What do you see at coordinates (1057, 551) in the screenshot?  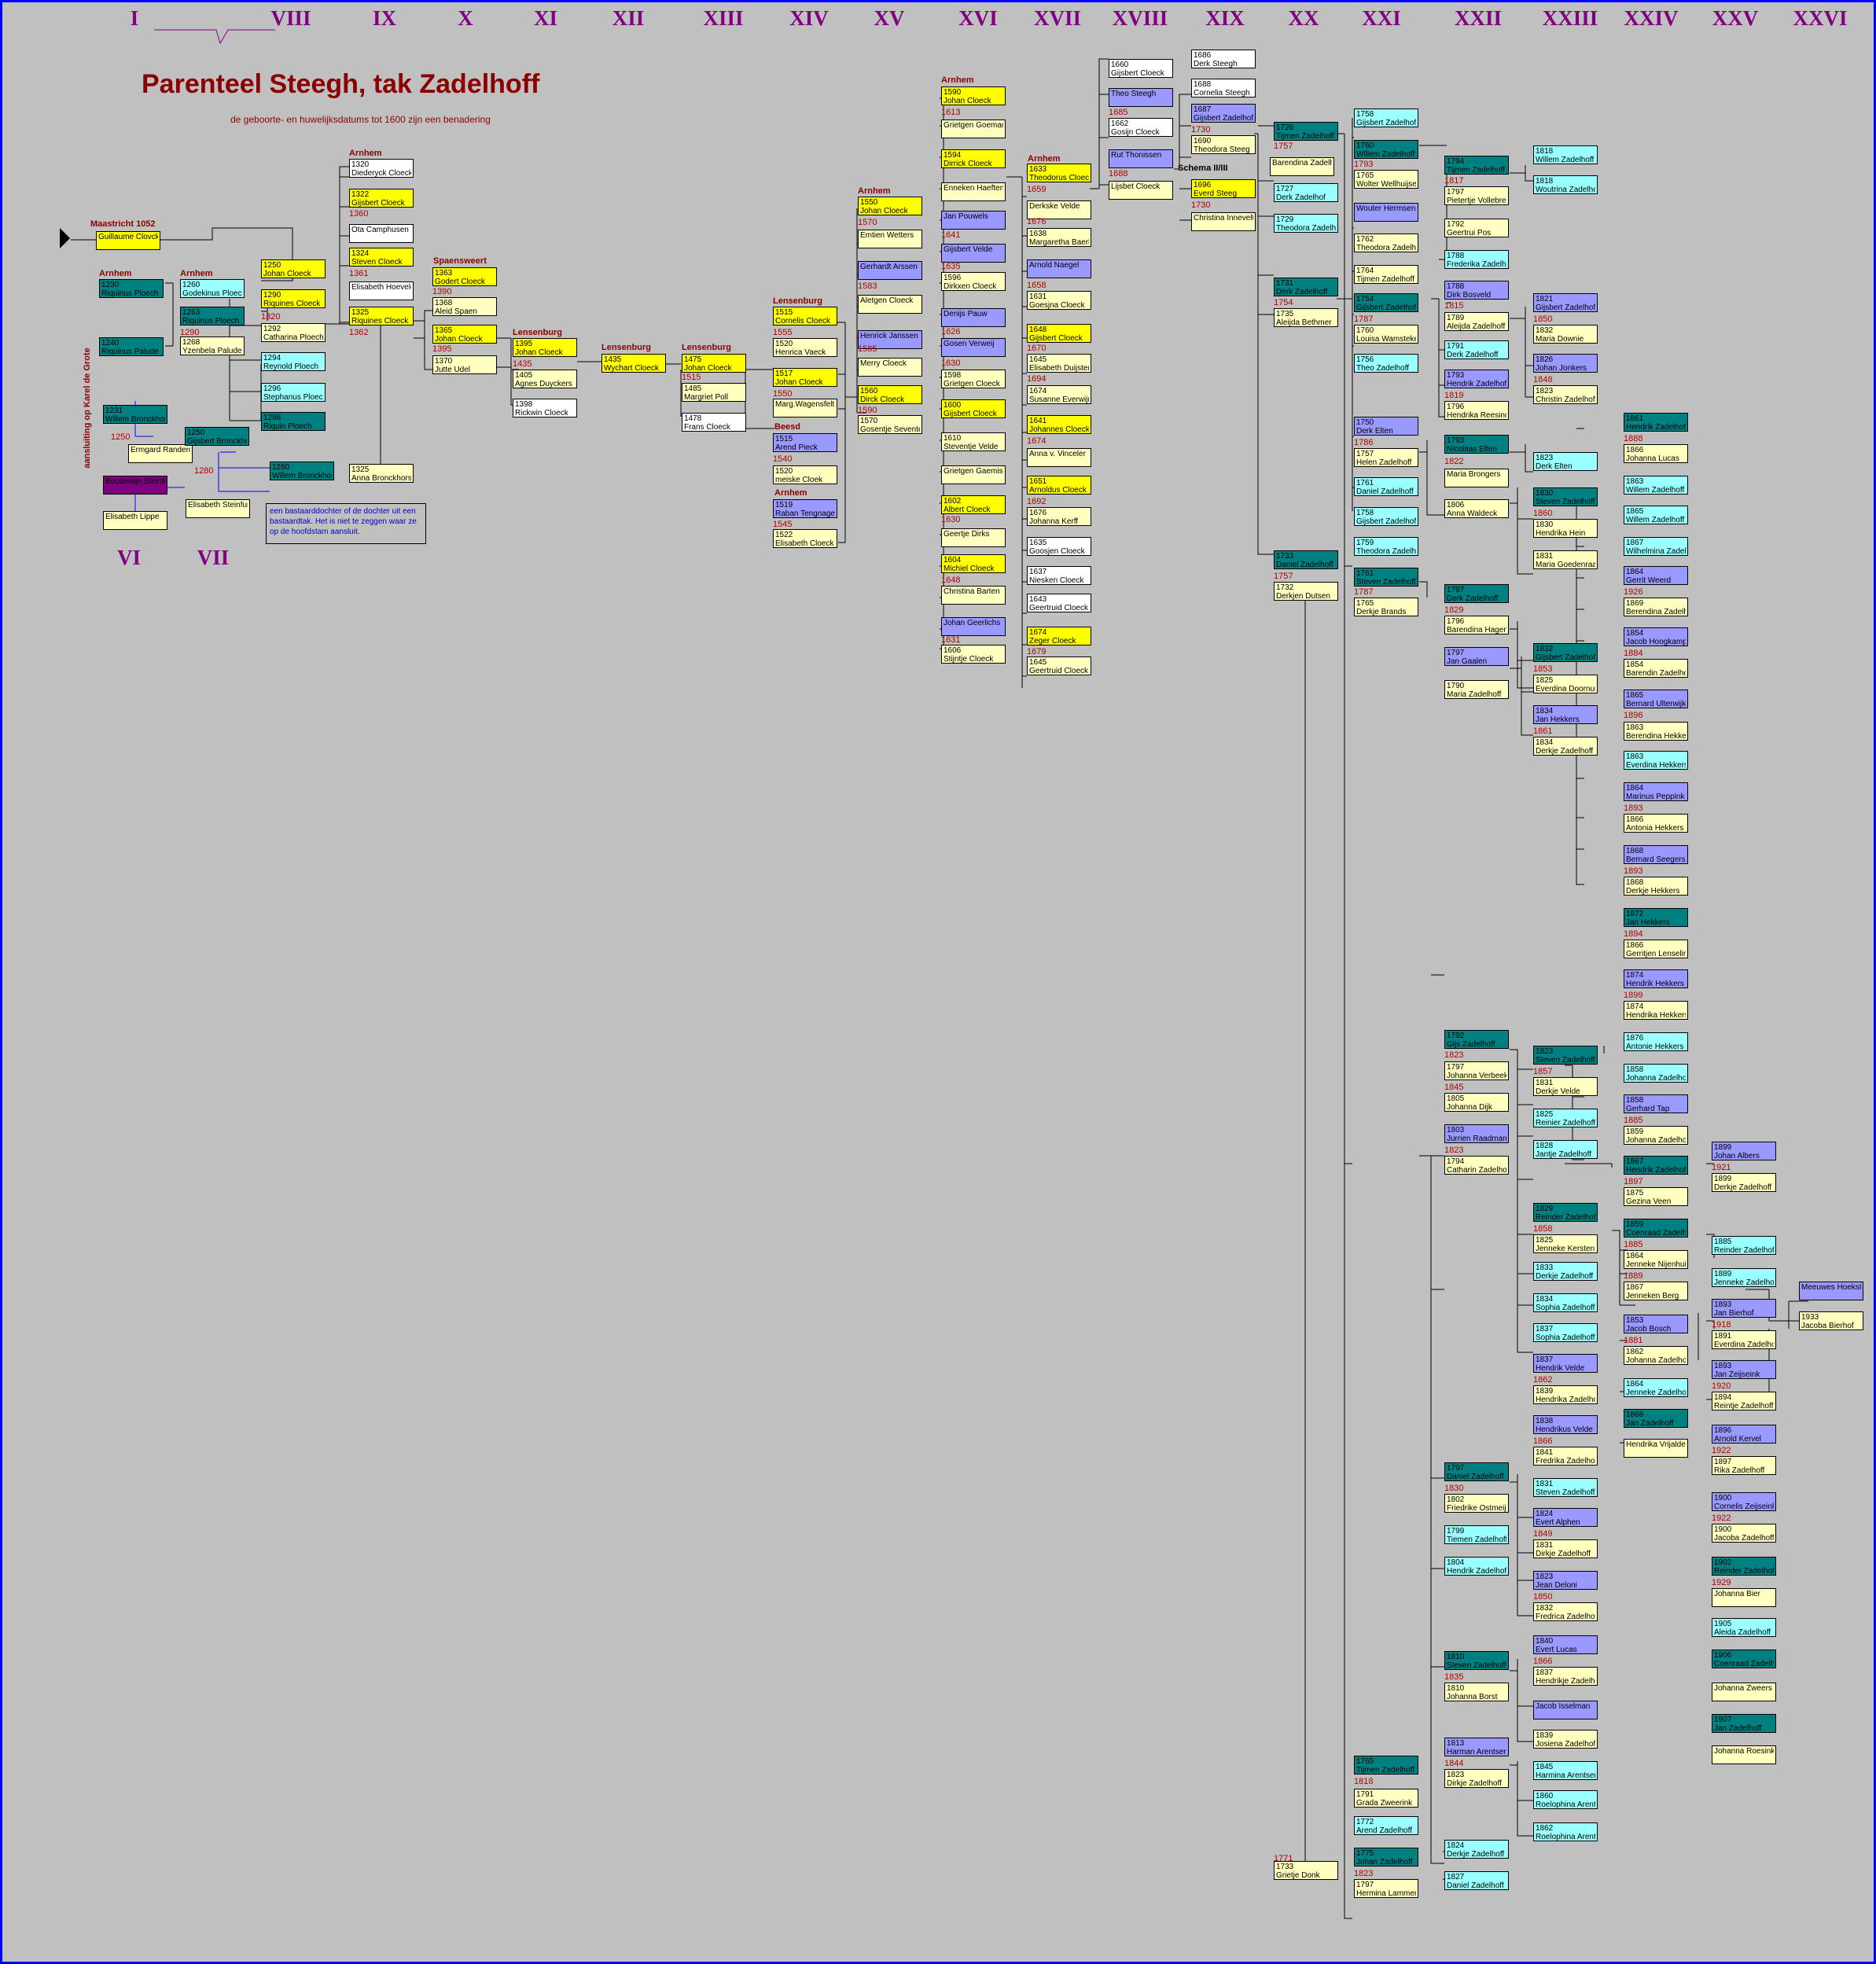 I see `person-name: Goosjen Cloeck` at bounding box center [1057, 551].